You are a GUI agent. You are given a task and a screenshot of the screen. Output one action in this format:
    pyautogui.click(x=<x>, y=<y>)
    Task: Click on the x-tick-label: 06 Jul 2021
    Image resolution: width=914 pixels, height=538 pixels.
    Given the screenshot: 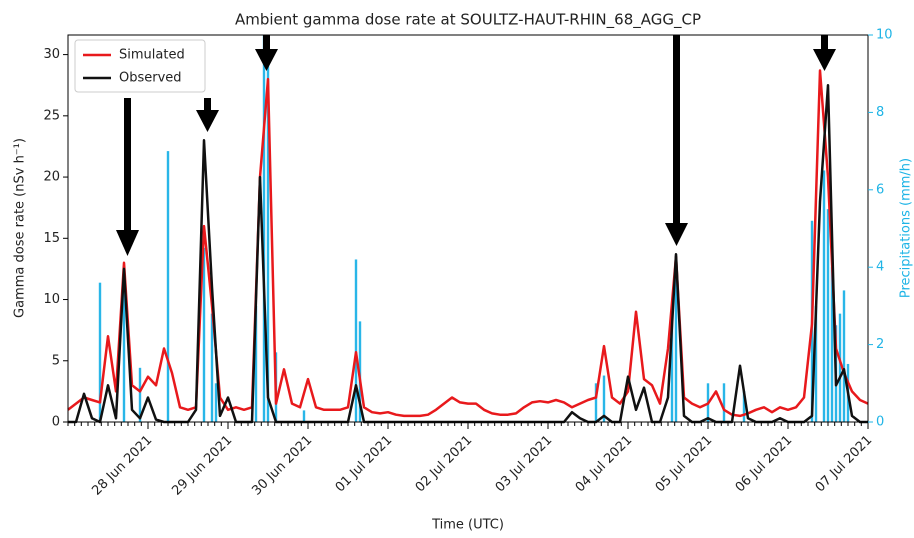 What is the action you would take?
    pyautogui.click(x=764, y=464)
    